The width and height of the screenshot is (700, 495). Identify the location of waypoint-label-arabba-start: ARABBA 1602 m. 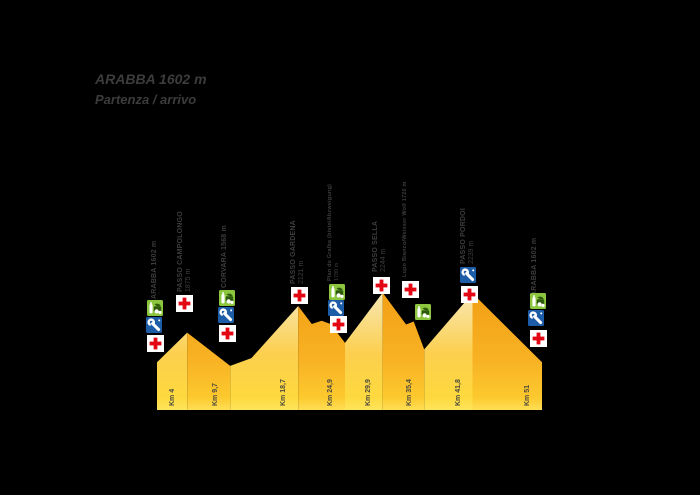
(155, 270).